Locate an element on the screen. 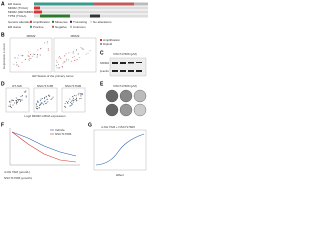 The height and width of the screenshot is (240, 320). legend-item: Missense is located at coordinates (61, 22).